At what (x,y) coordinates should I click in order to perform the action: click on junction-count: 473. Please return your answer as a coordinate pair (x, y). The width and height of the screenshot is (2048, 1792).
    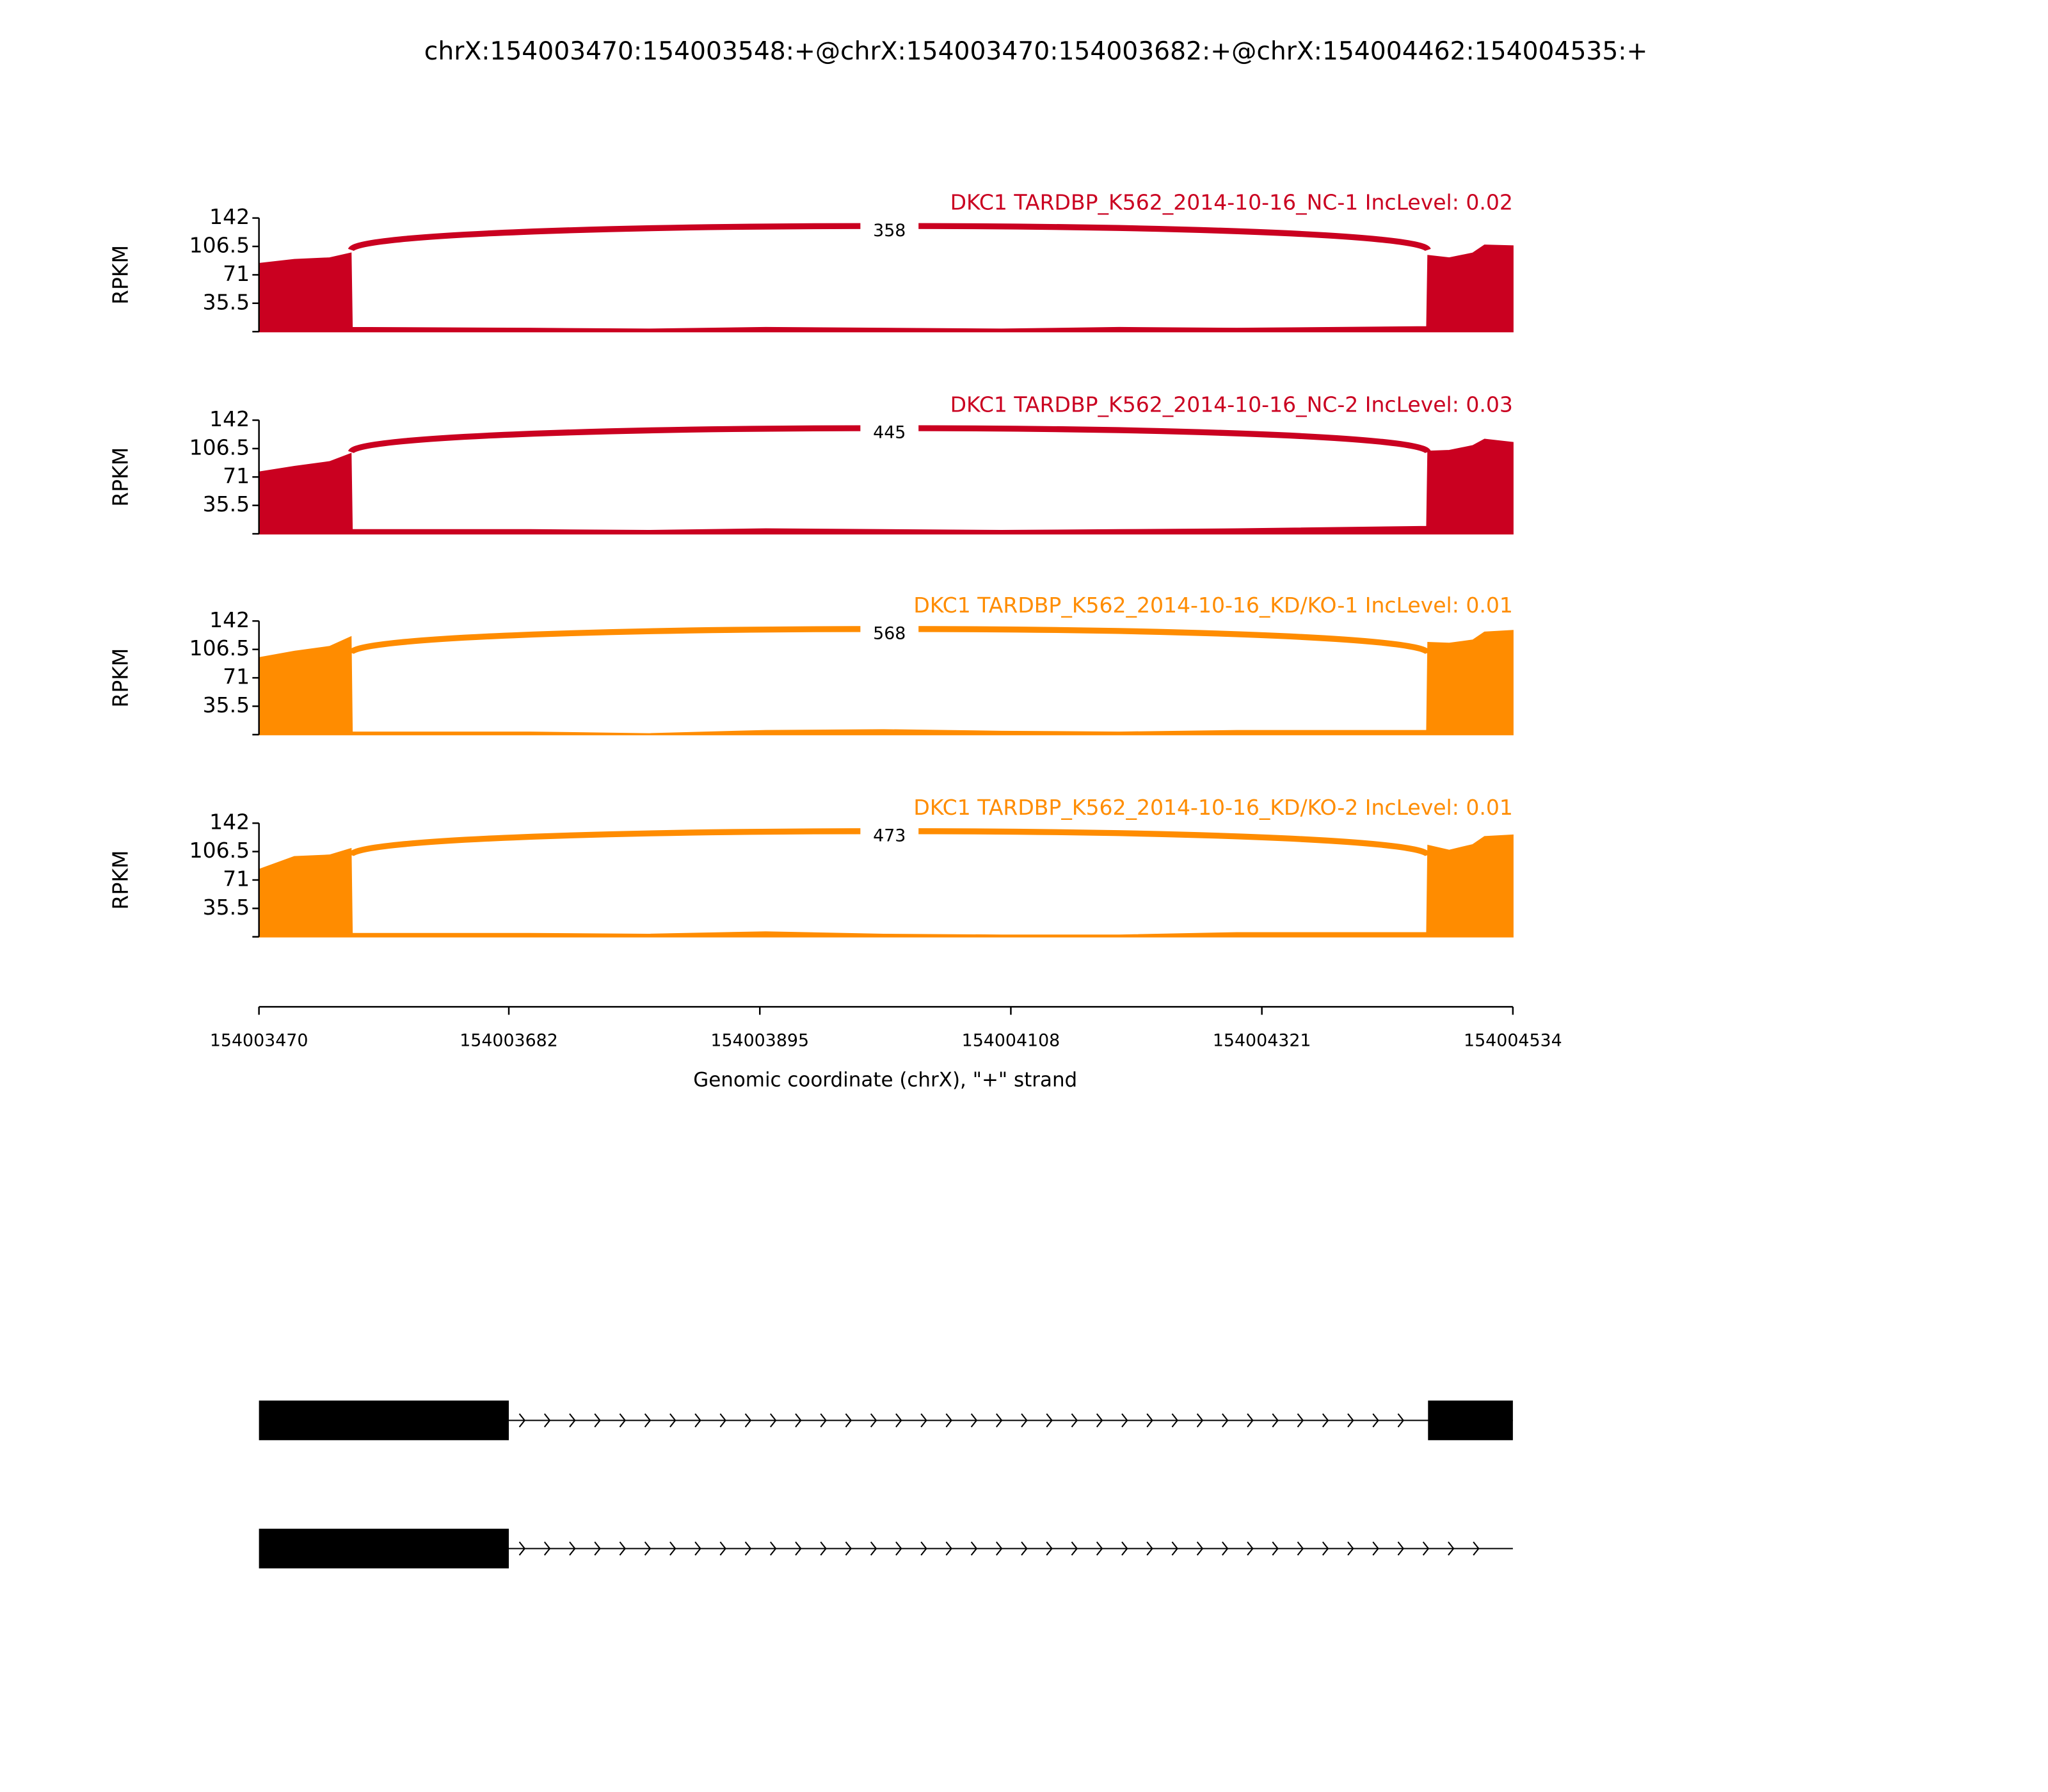
    Looking at the image, I should click on (889, 835).